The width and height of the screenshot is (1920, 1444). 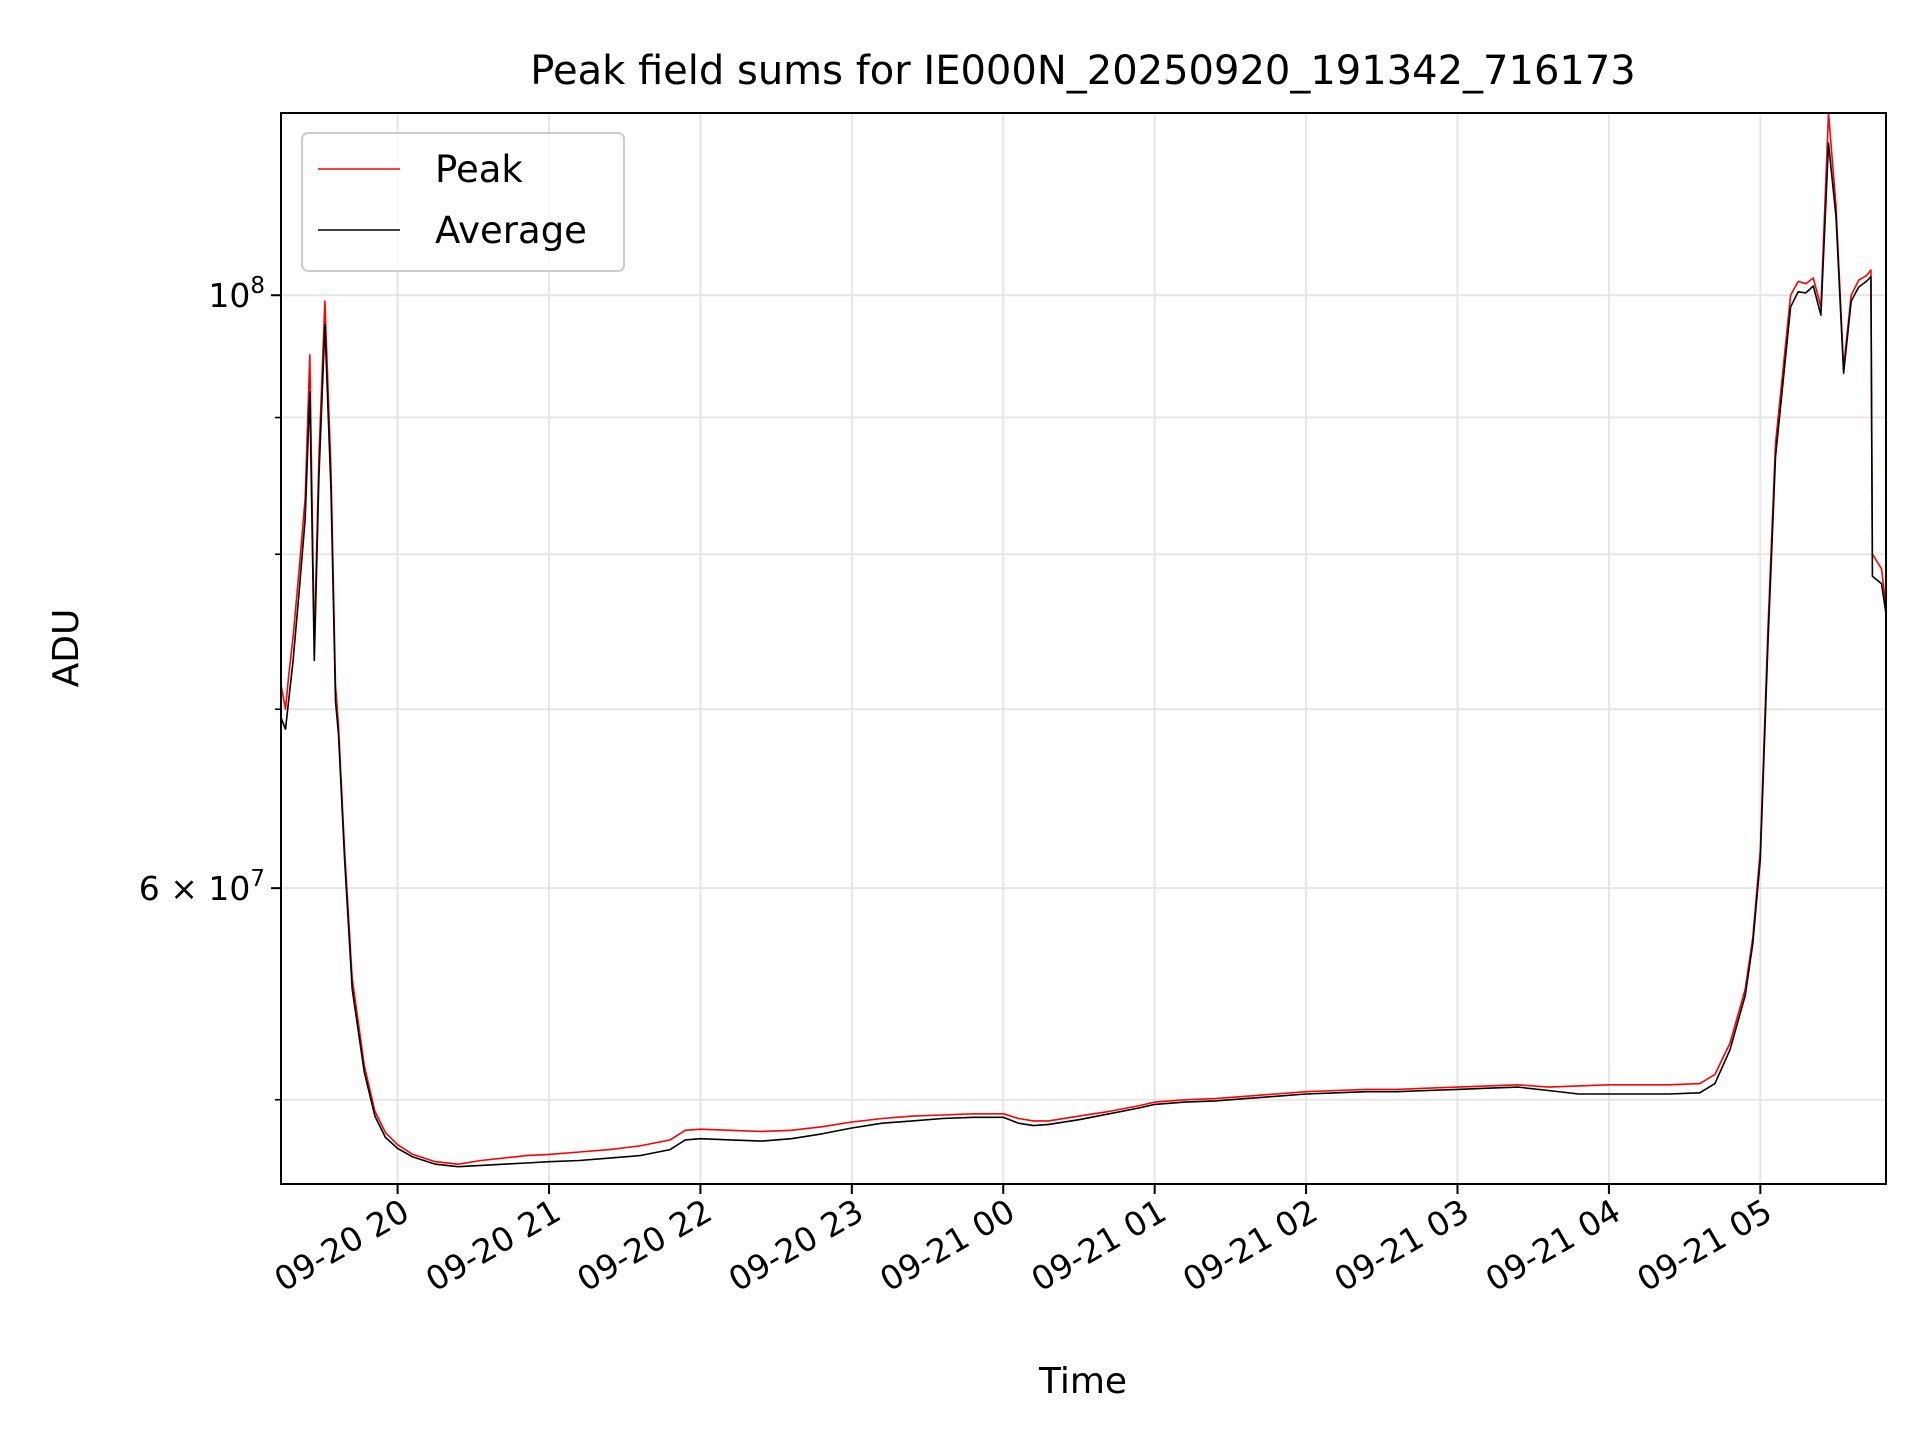 I want to click on legend-label-average: Average, so click(x=511, y=230).